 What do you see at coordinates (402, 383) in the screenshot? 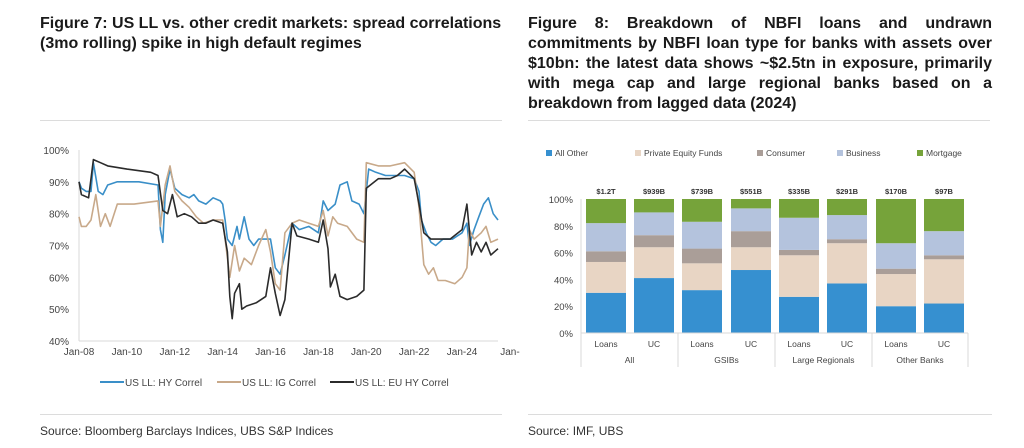
I see `legend-label: US LL: EU HY Correl` at bounding box center [402, 383].